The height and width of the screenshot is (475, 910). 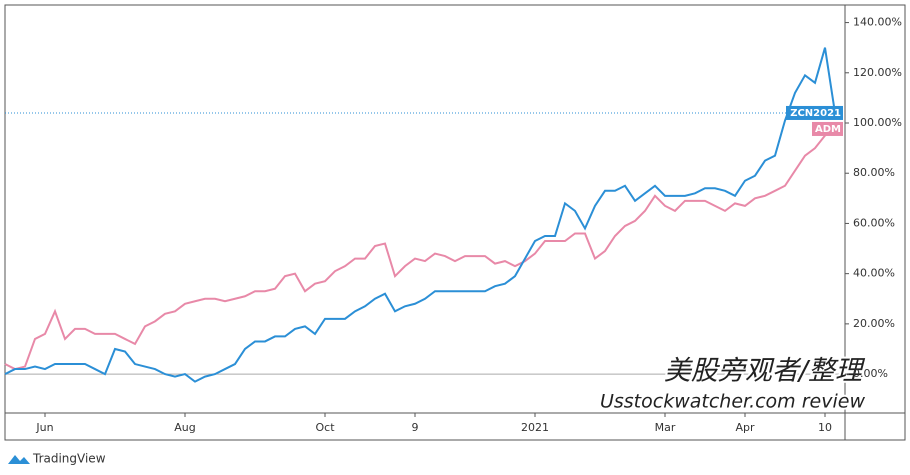 What do you see at coordinates (44, 427) in the screenshot?
I see `x-tick-label: Jun` at bounding box center [44, 427].